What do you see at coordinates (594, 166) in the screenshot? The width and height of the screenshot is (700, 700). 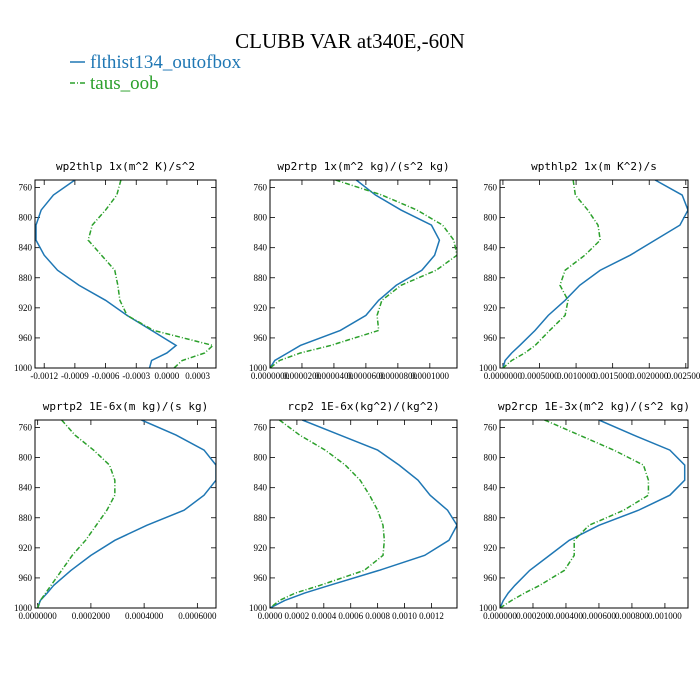 I see `panel-title: wpthlp2 1x(m K^2)/s` at bounding box center [594, 166].